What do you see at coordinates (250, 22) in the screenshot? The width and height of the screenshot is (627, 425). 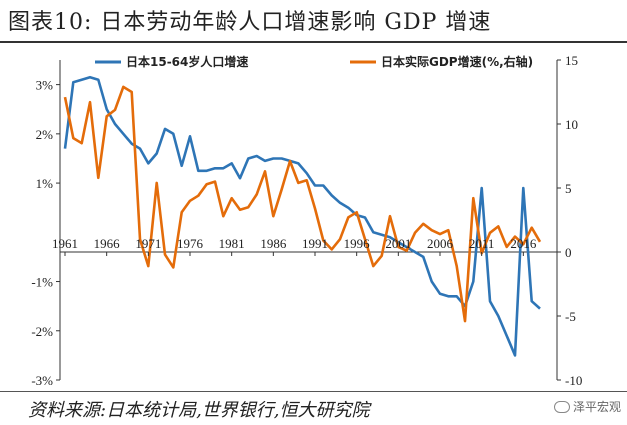 I see `page-title: 图表10: 日本劳动年龄人口增速影响 GDP 增速` at bounding box center [250, 22].